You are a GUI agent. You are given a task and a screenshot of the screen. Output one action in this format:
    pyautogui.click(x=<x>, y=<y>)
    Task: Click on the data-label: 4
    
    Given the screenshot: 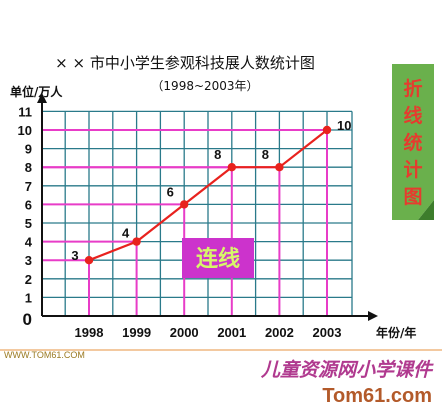 What is the action you would take?
    pyautogui.click(x=126, y=233)
    